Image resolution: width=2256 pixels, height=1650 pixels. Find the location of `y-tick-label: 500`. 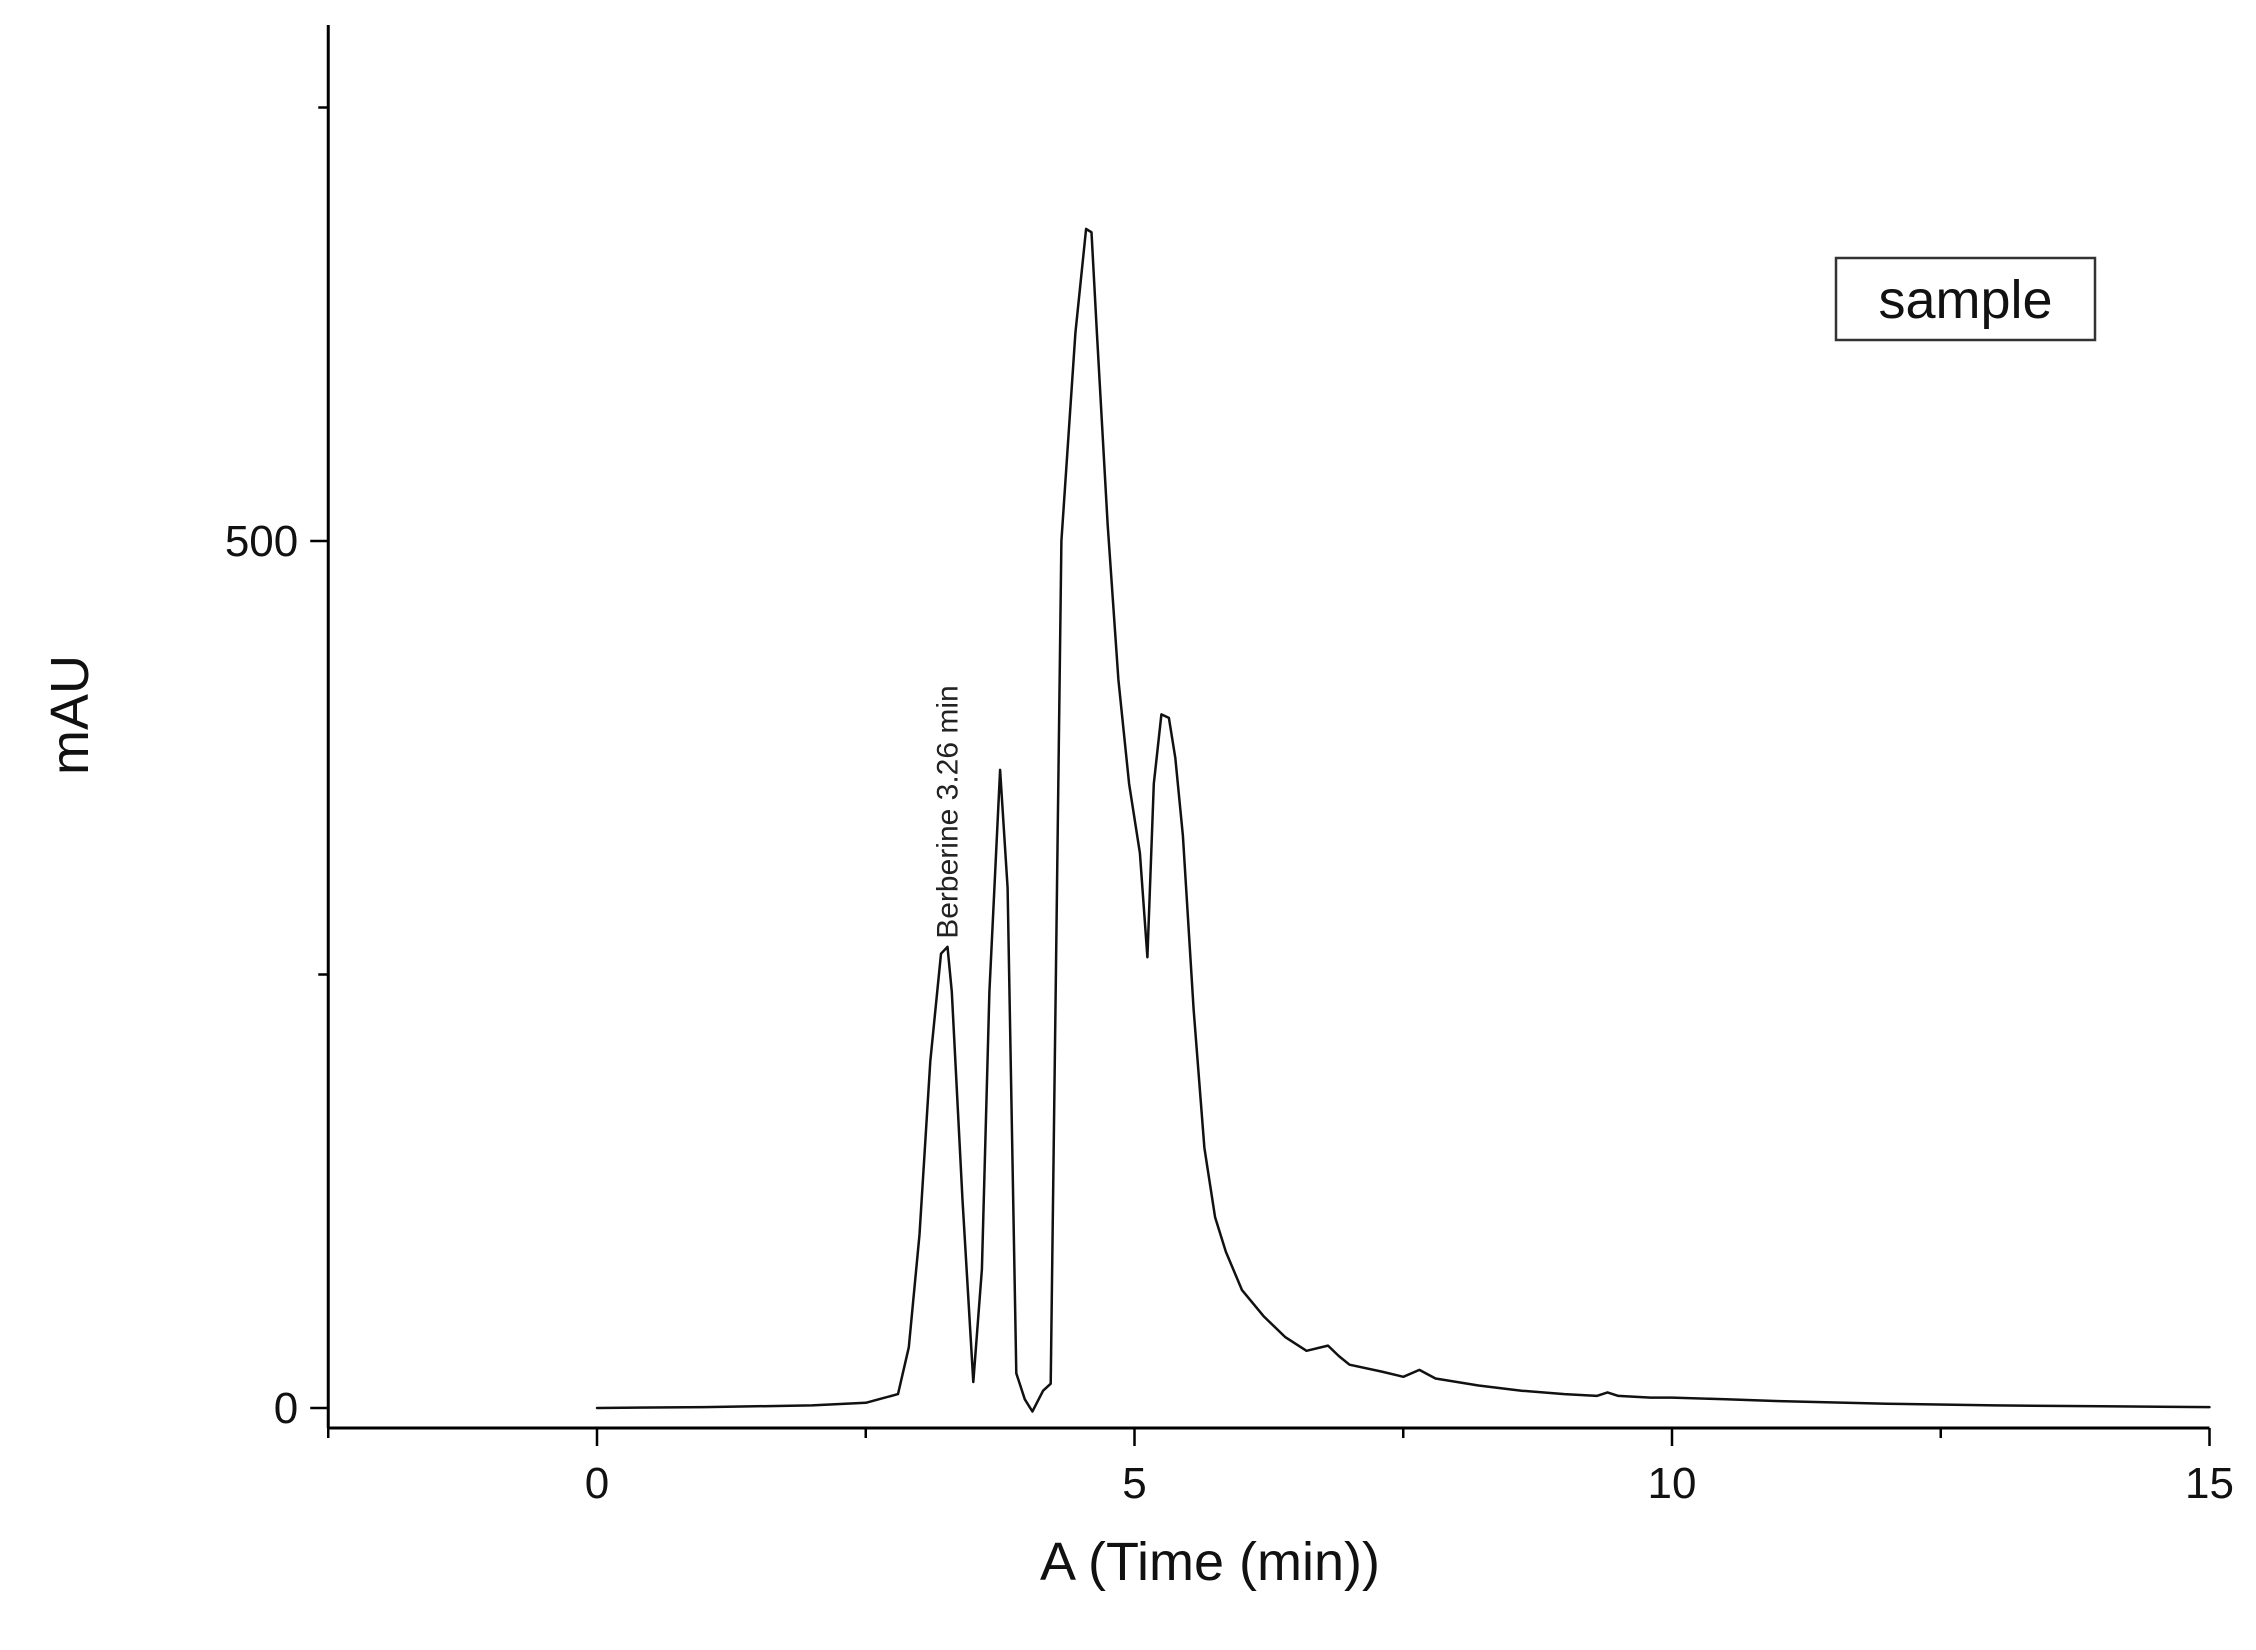

y-tick-label: 500 is located at coordinates (261, 541).